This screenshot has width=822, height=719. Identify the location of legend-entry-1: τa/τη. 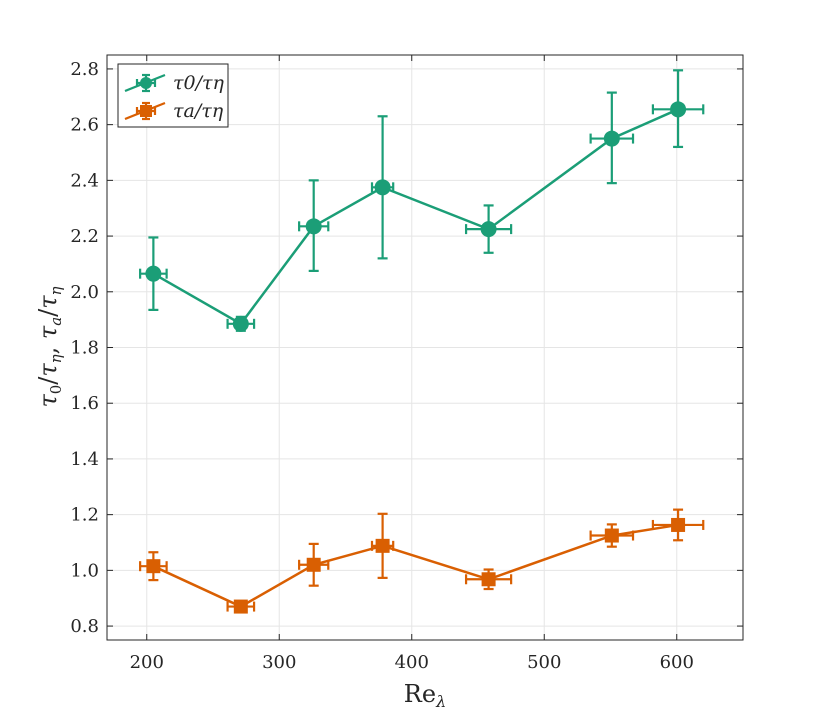
(174, 111).